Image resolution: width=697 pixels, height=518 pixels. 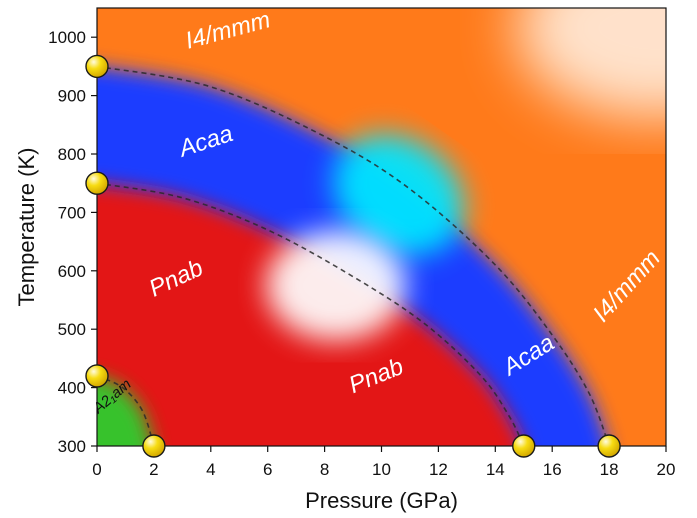 What do you see at coordinates (72, 388) in the screenshot?
I see `y-tick-label: 400` at bounding box center [72, 388].